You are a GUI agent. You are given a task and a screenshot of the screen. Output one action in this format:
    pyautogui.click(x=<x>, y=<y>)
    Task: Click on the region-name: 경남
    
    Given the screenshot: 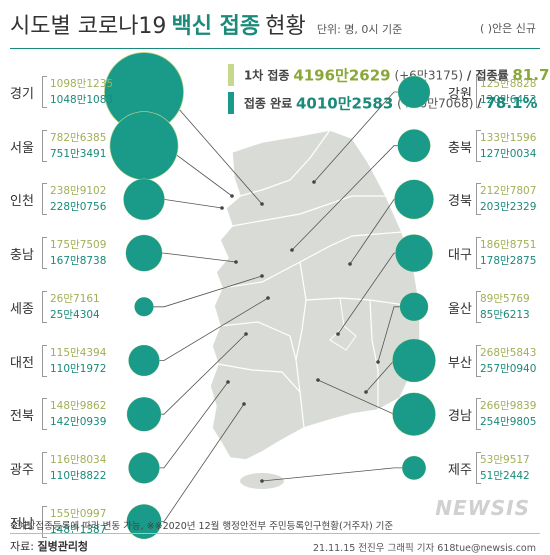 What is the action you would take?
    pyautogui.click(x=460, y=417)
    